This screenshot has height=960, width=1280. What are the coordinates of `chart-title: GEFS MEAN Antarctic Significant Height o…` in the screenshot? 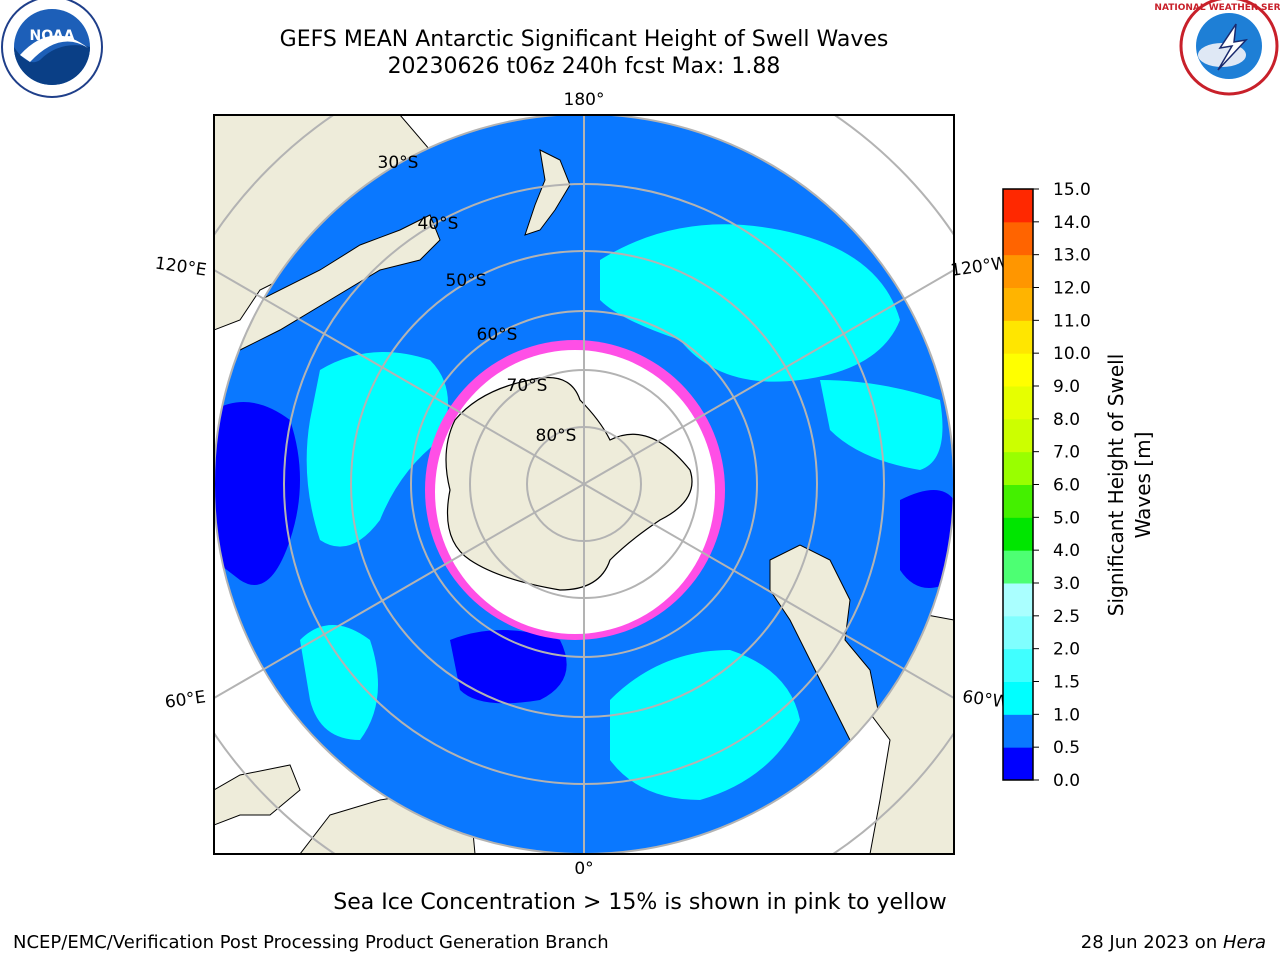 It's located at (584, 39).